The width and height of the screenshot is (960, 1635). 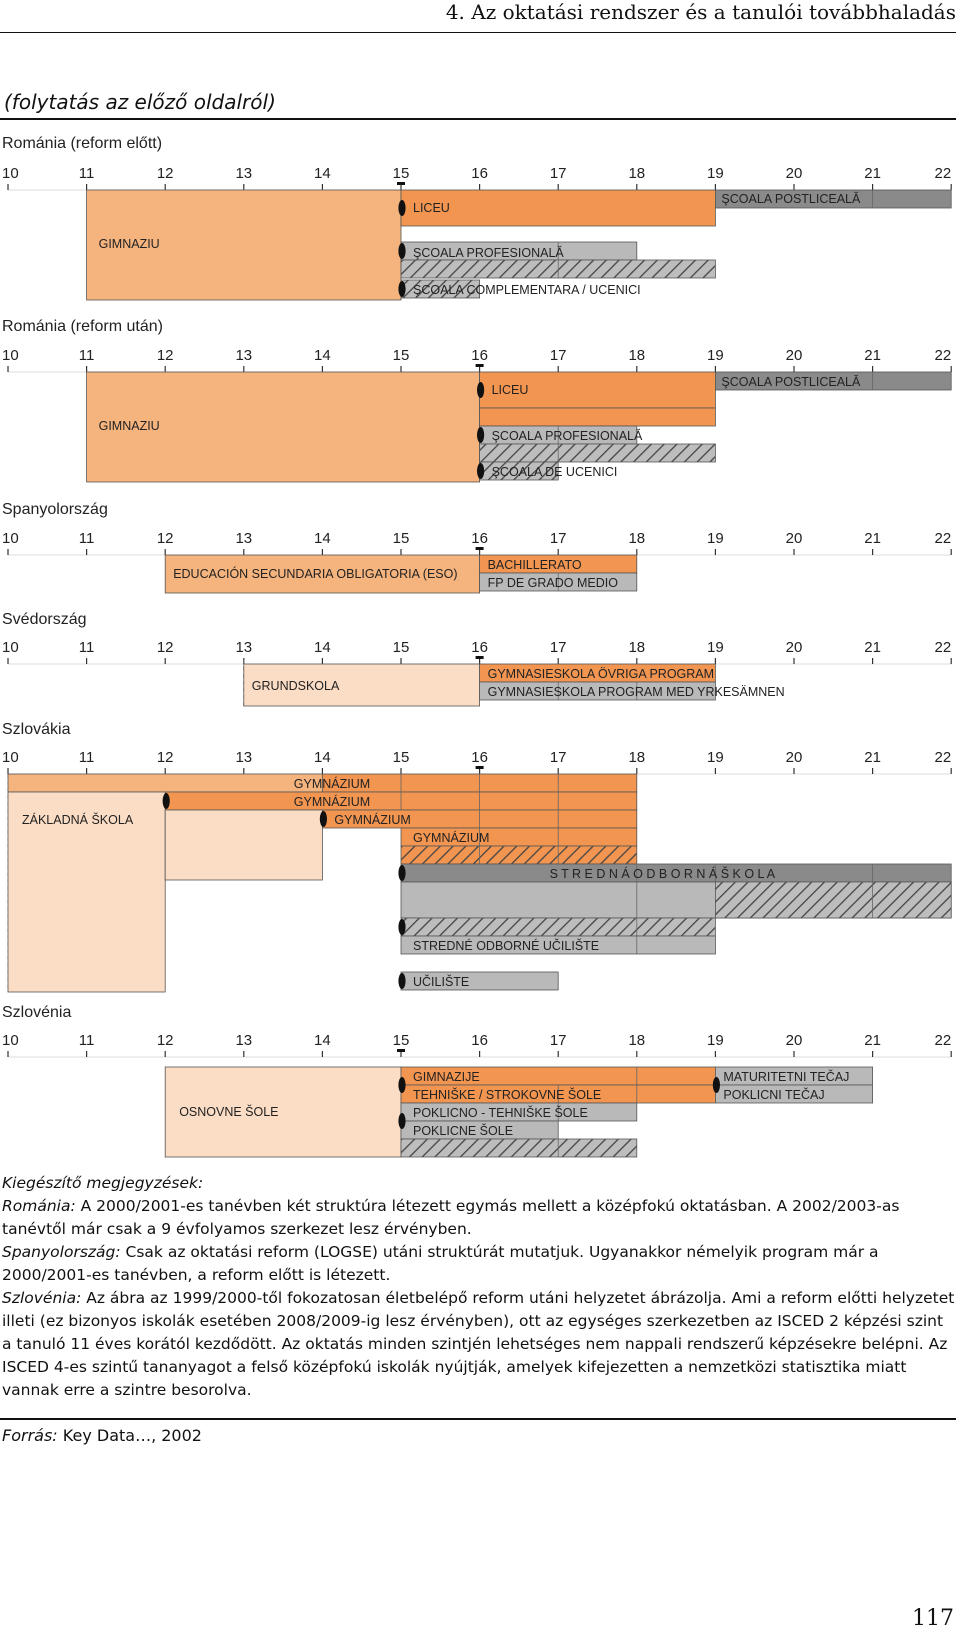 What do you see at coordinates (372, 819) in the screenshot?
I see `label-gymnazium-3: GYMNÁZIUM` at bounding box center [372, 819].